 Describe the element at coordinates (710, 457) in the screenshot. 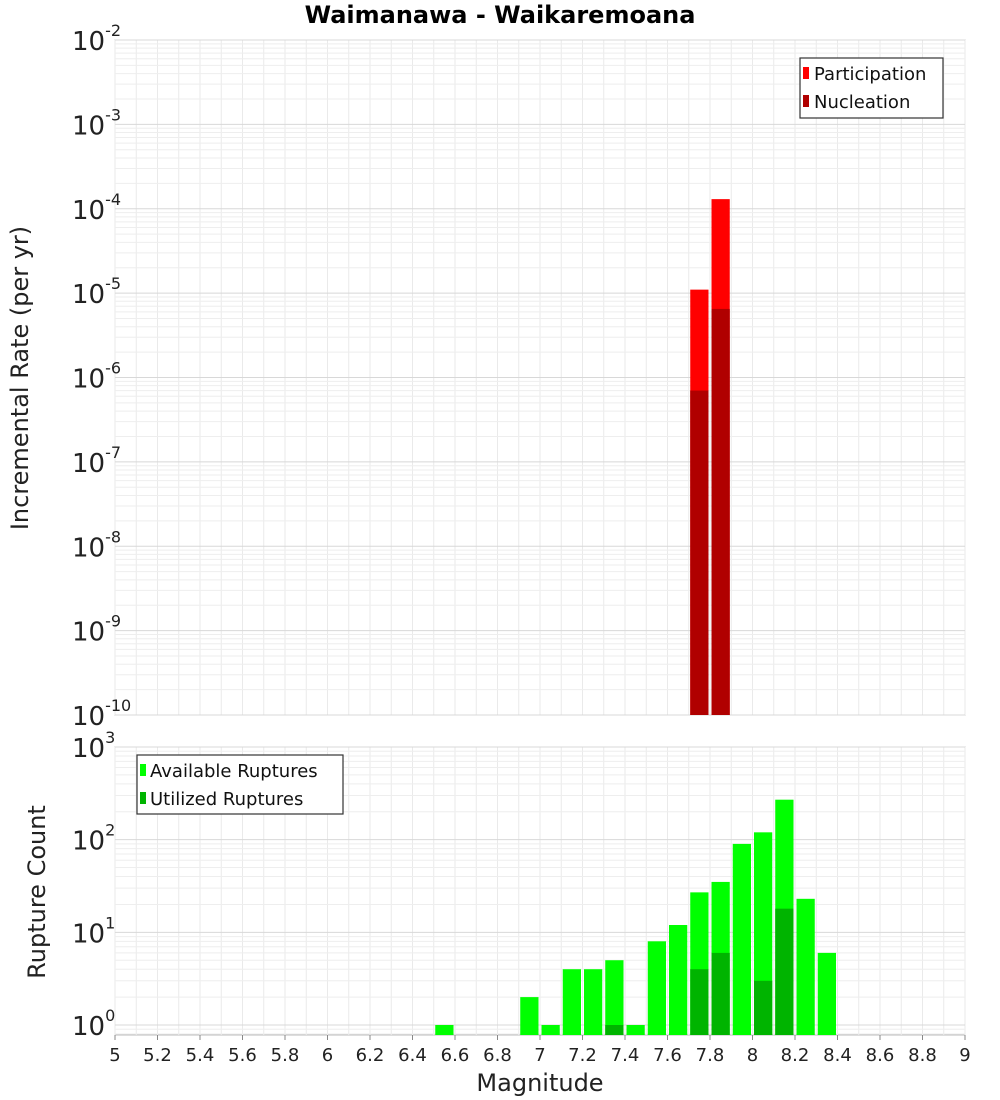

I see `rate-bars` at that location.